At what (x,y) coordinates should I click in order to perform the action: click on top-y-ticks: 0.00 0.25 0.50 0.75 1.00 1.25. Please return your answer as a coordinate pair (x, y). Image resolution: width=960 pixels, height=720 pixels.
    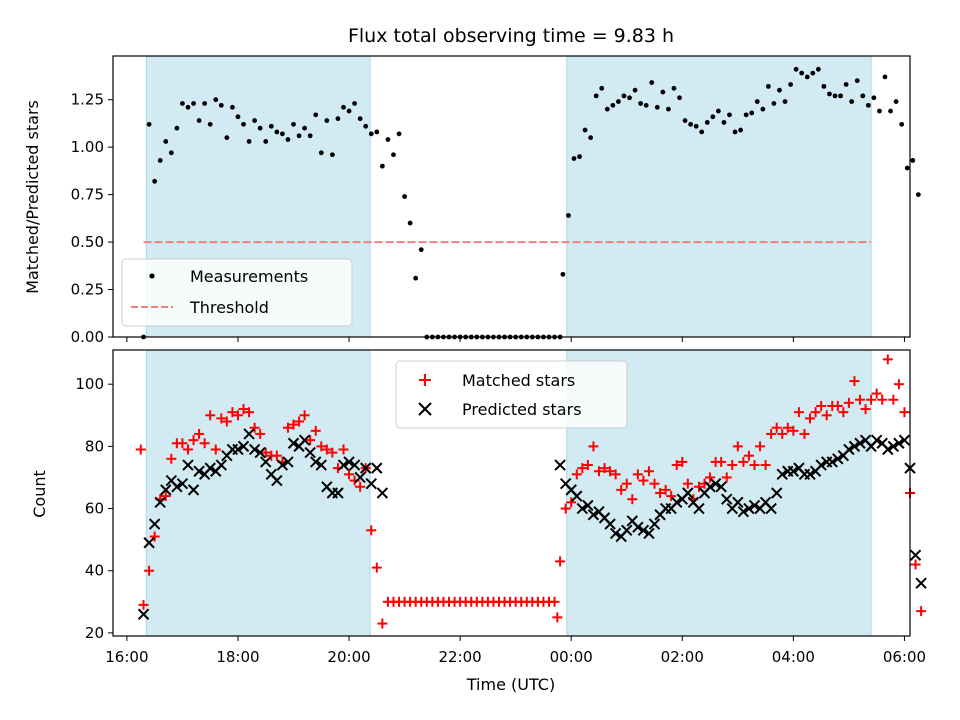
    Looking at the image, I should click on (92, 218).